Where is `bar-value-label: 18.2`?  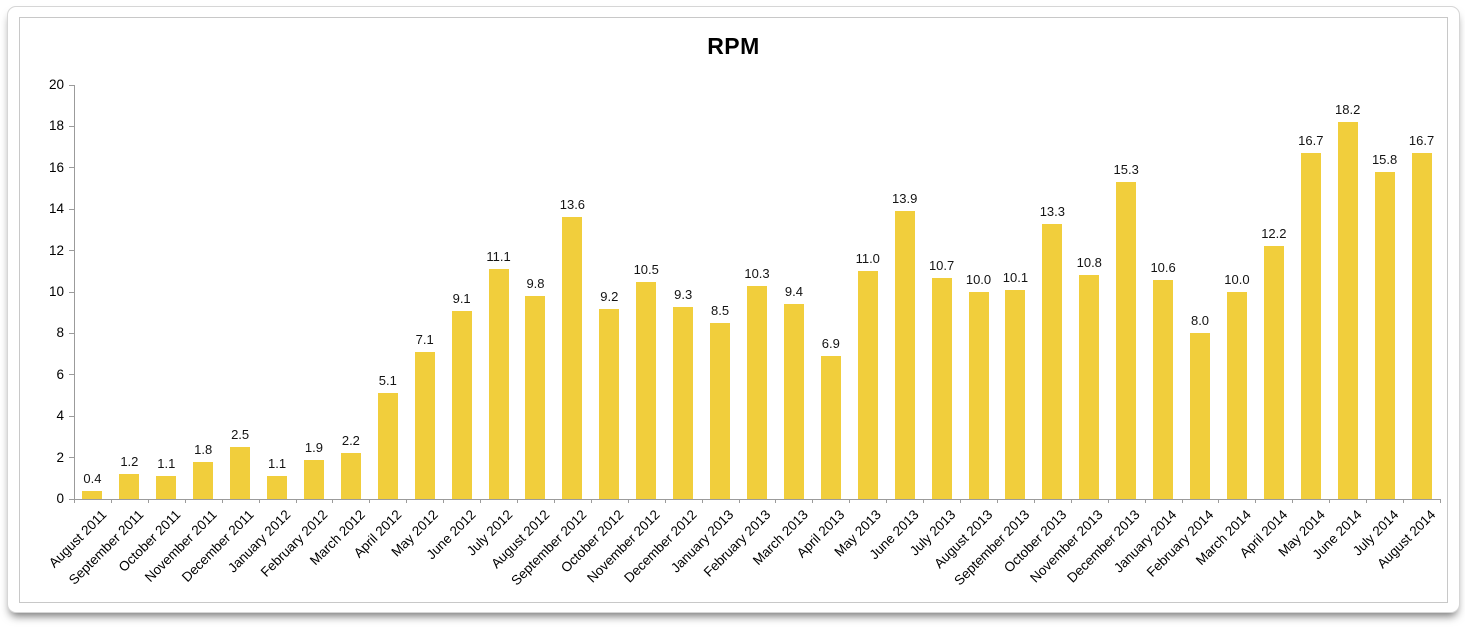 bar-value-label: 18.2 is located at coordinates (1348, 110).